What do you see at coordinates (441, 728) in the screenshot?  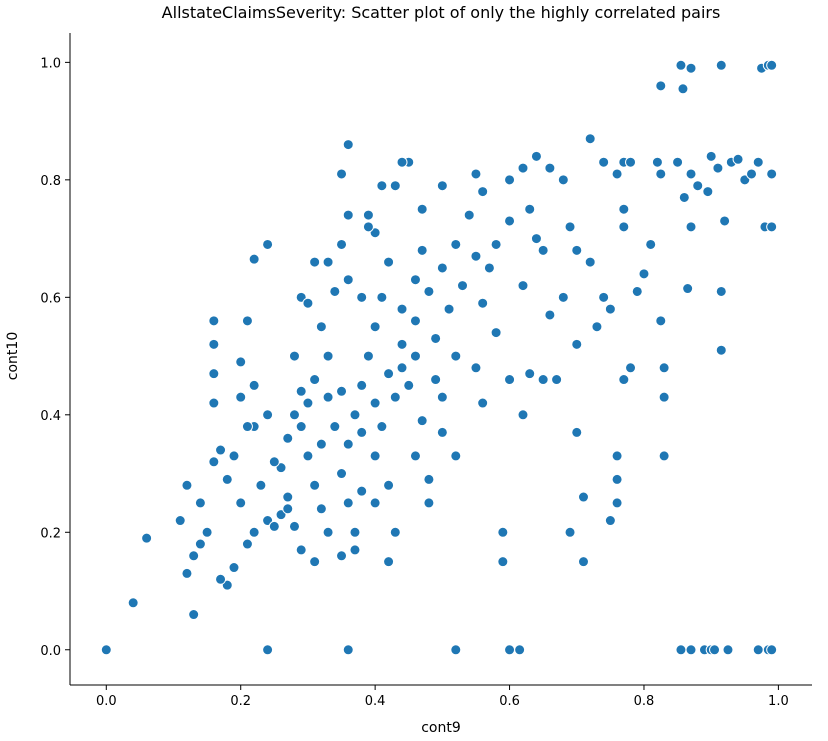 I see `x-axis-label: cont9` at bounding box center [441, 728].